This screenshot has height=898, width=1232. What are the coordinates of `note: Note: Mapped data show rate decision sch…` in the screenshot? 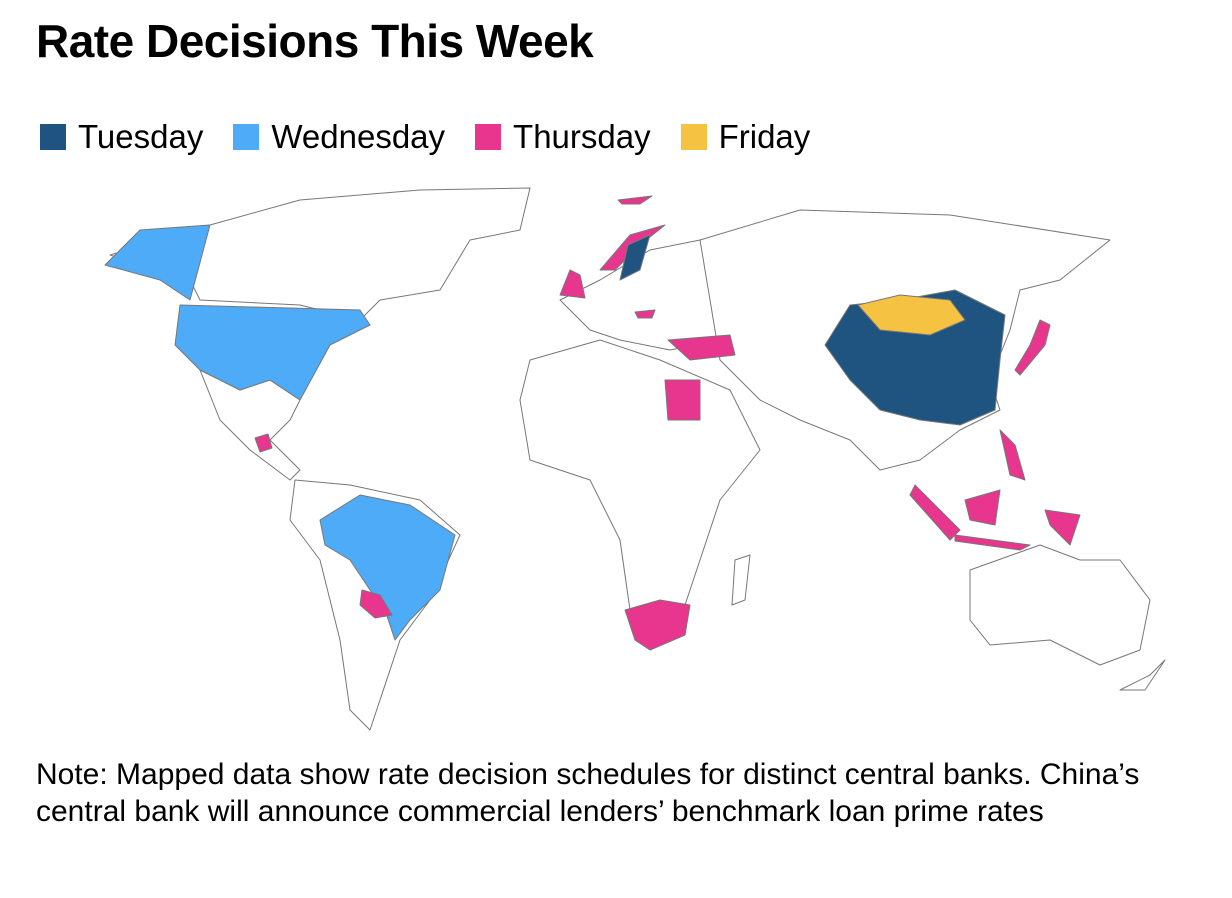 It's located at (588, 793).